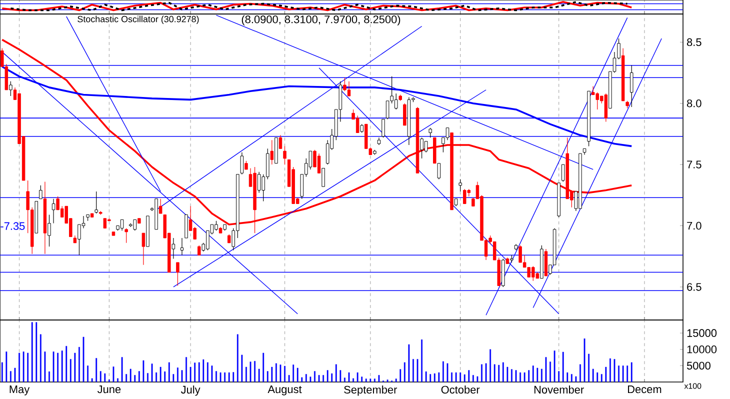 This screenshot has height=399, width=730. What do you see at coordinates (694, 226) in the screenshot?
I see `y-tick-label: 7.0` at bounding box center [694, 226].